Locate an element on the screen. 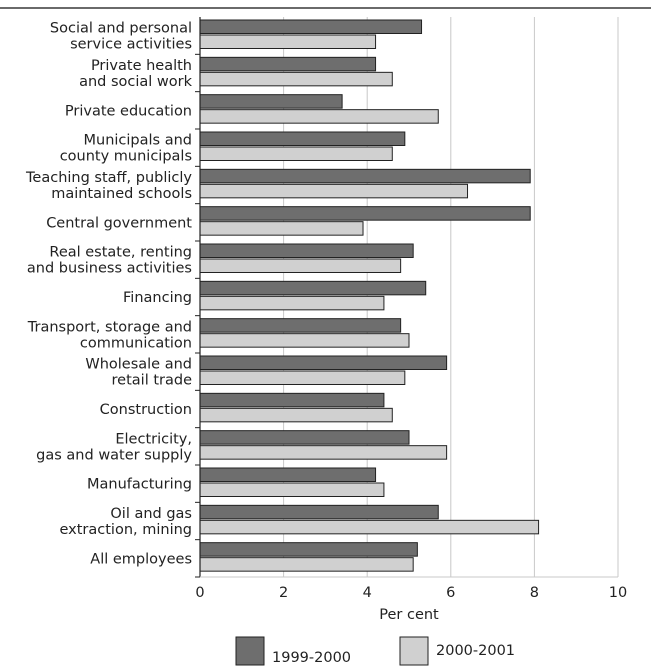 This screenshot has height=666, width=651. category-label: Private health is located at coordinates (141, 66).